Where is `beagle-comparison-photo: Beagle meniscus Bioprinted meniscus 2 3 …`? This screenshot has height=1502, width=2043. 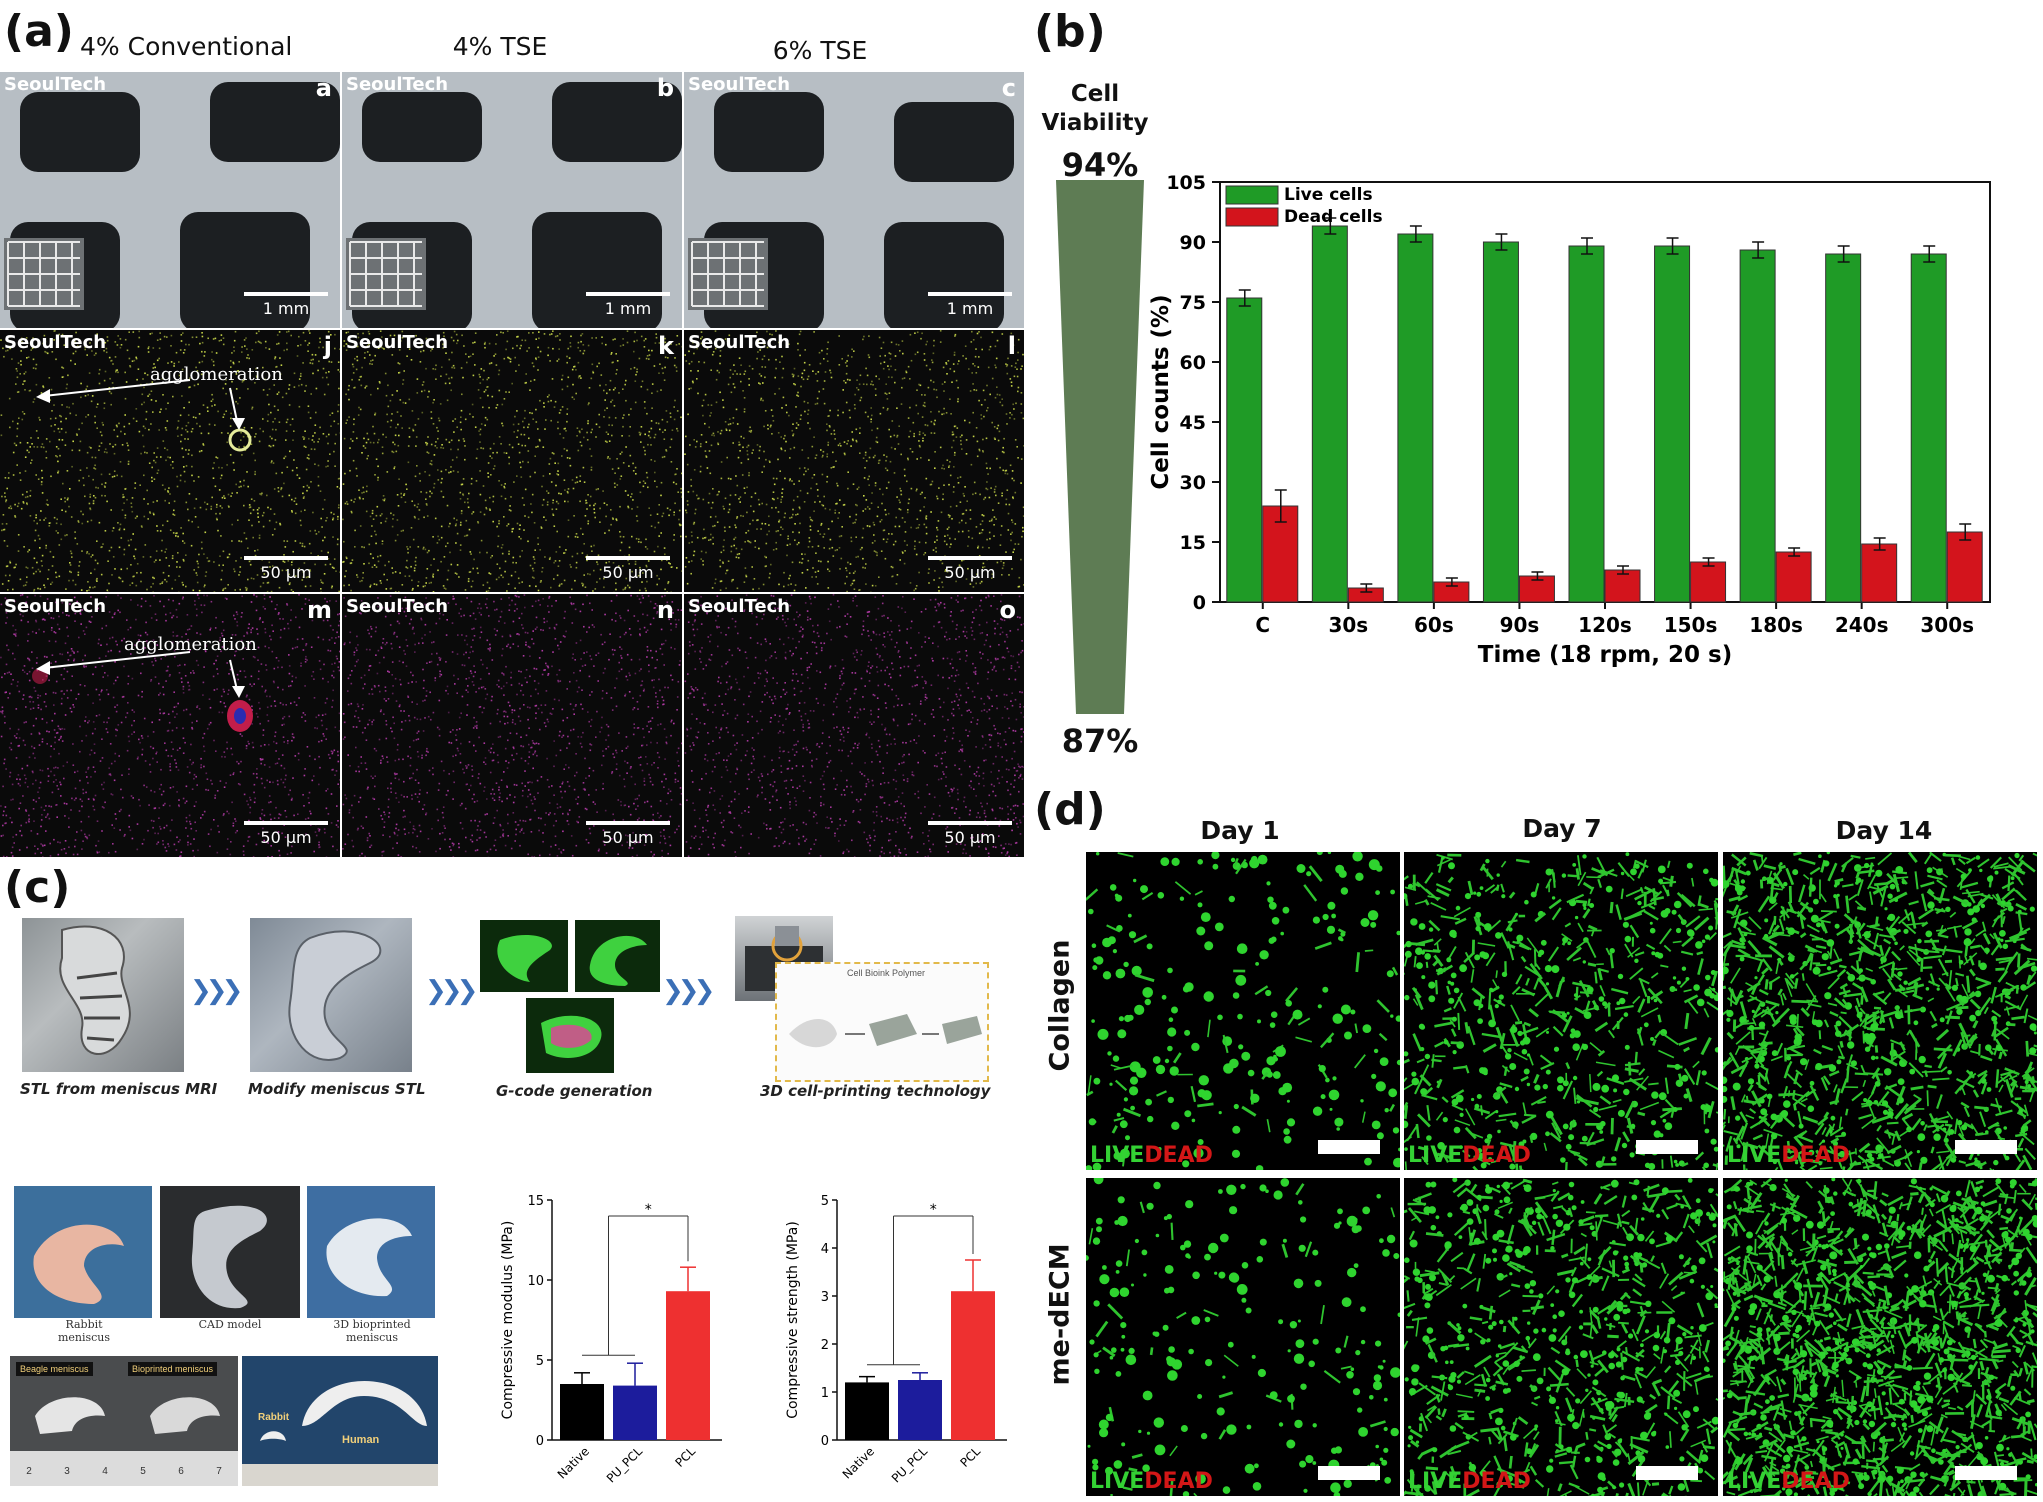 beagle-comparison-photo: Beagle meniscus Bioprinted meniscus 2 3 … is located at coordinates (124, 1421).